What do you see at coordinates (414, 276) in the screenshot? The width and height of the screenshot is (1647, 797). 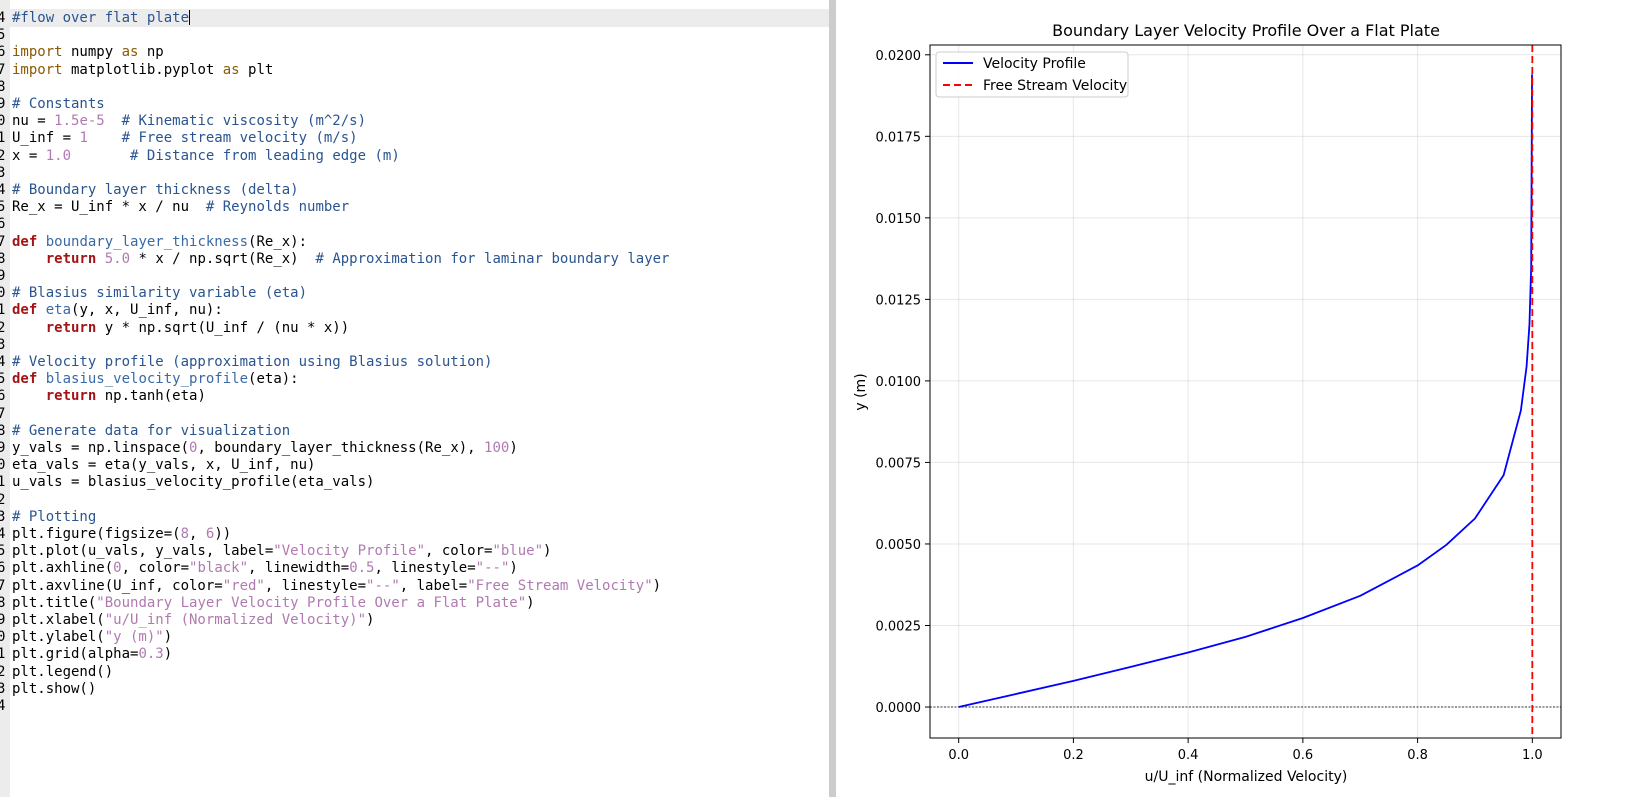 I see `code-line: 9` at bounding box center [414, 276].